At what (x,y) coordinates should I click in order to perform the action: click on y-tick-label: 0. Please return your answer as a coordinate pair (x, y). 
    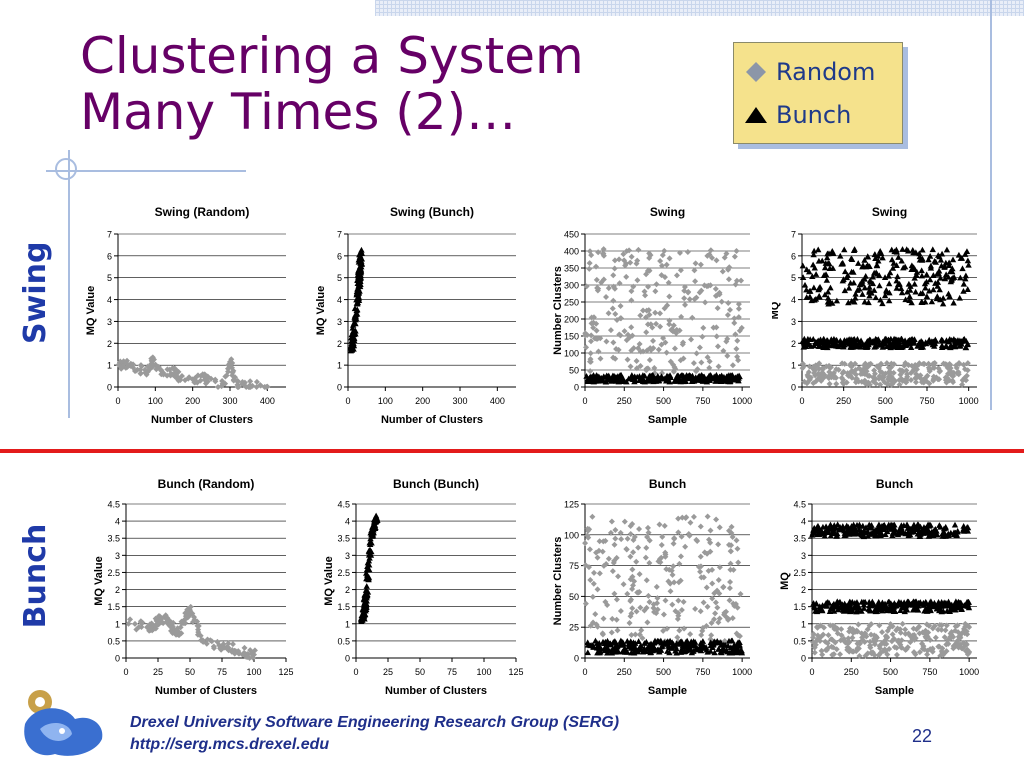
    Looking at the image, I should click on (803, 659).